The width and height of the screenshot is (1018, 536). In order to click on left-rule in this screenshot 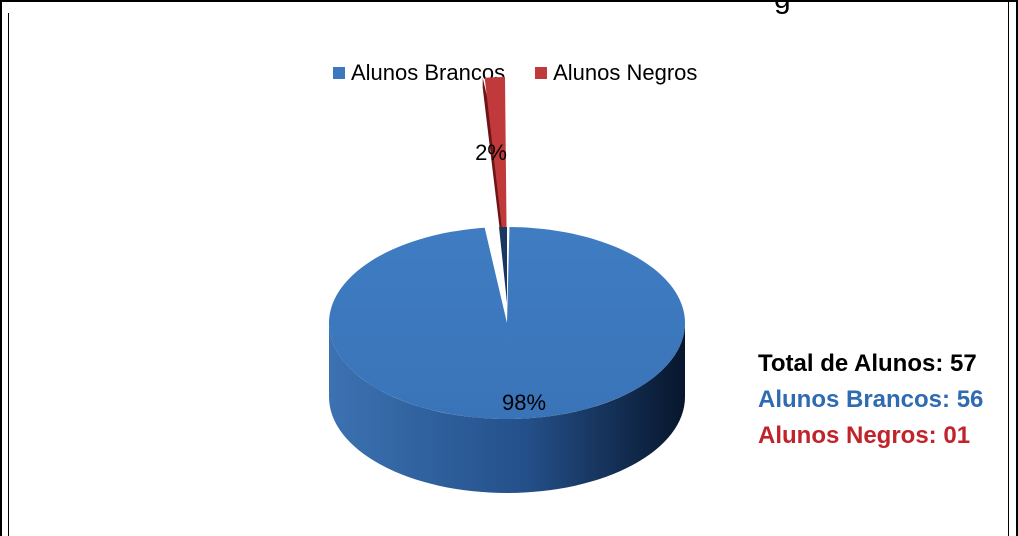, I will do `click(8, 274)`.